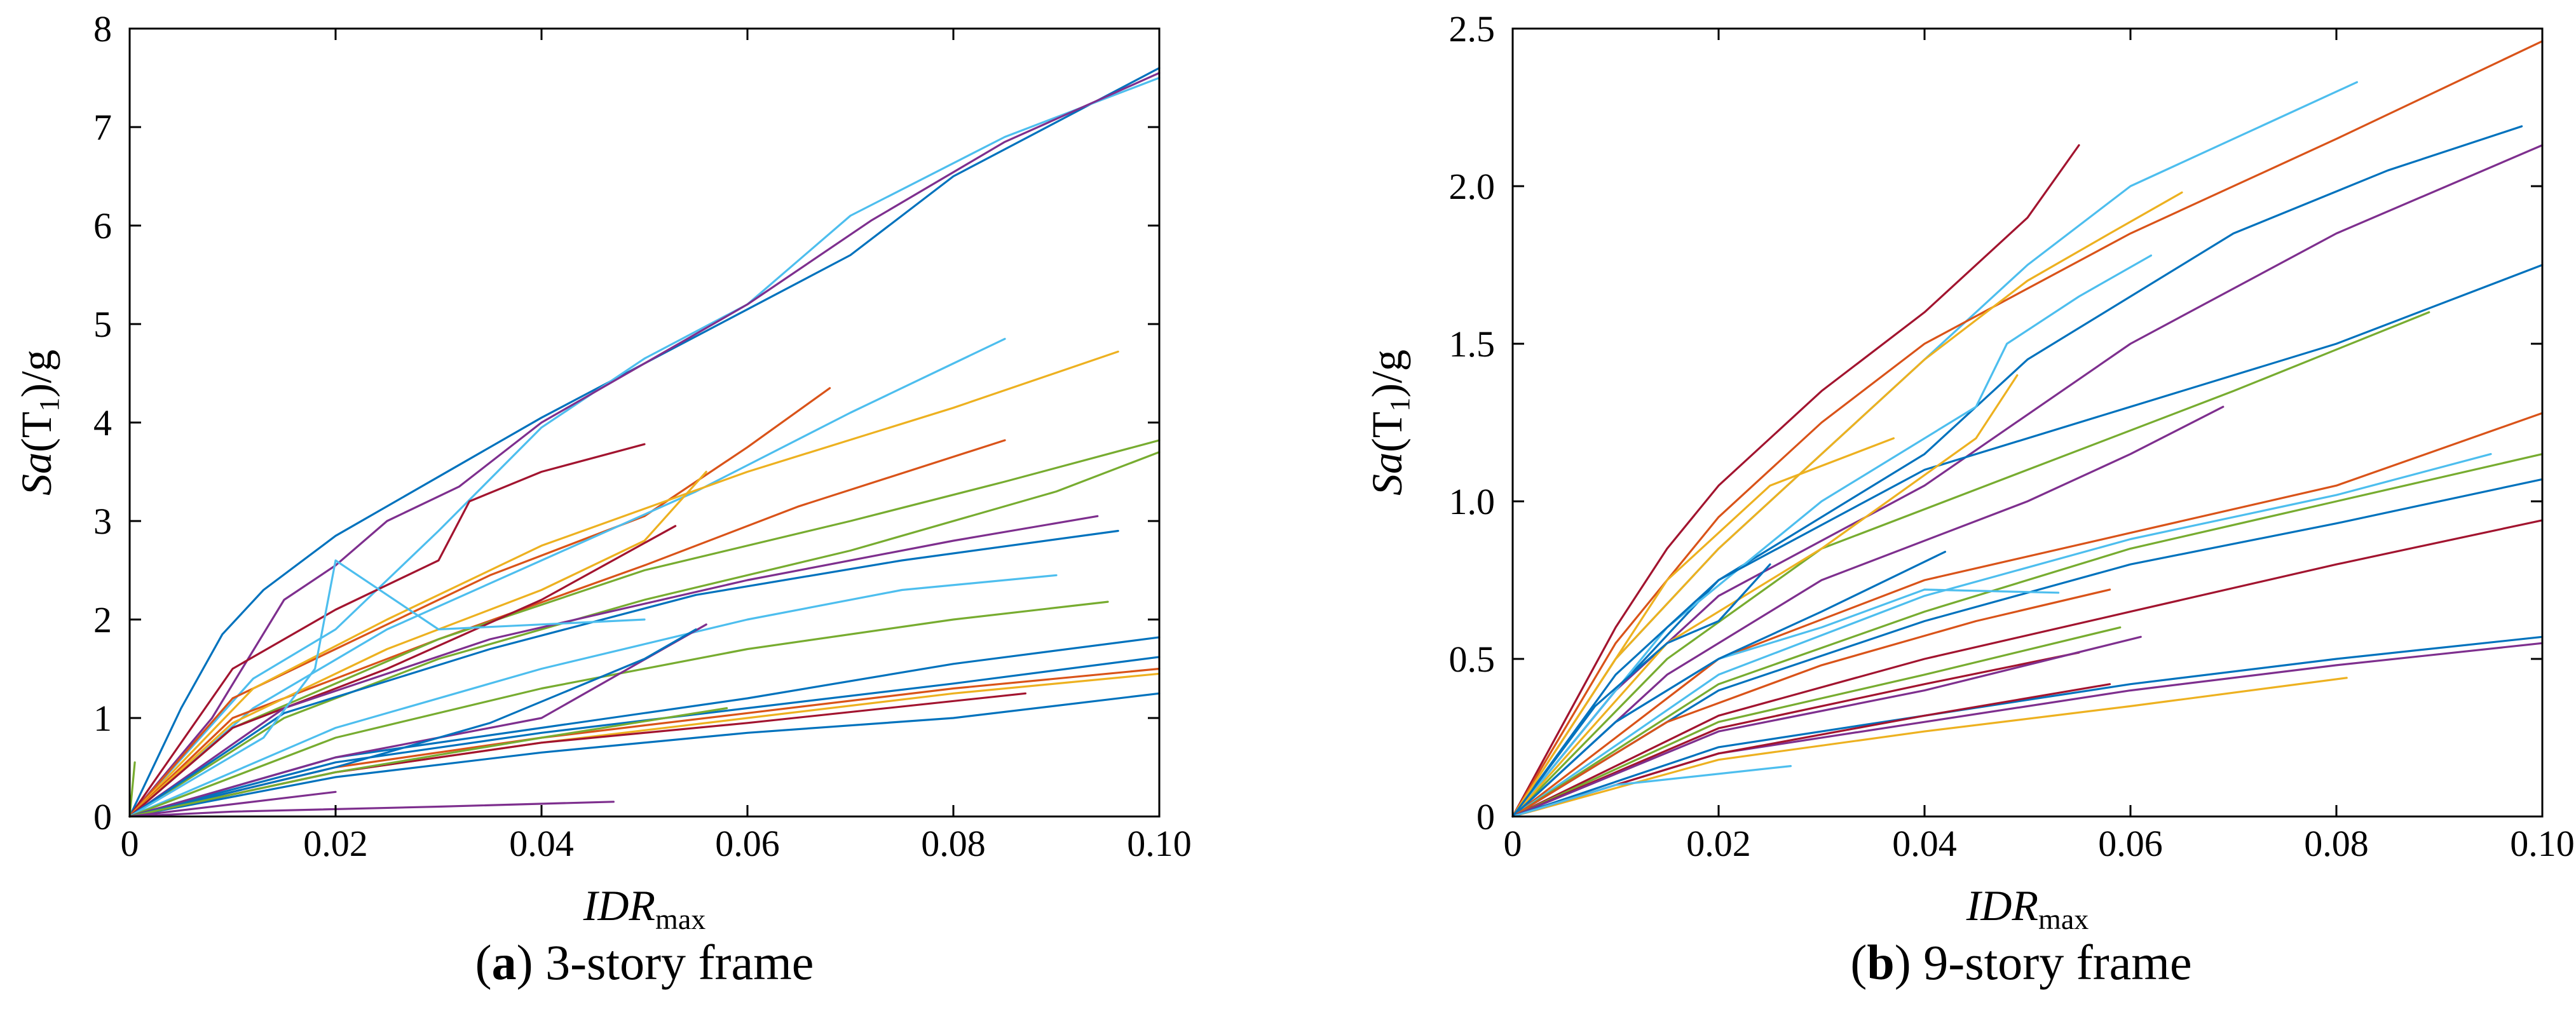 The width and height of the screenshot is (2576, 1023). What do you see at coordinates (1472, 186) in the screenshot?
I see `y-tick-label-b-4: 2.0` at bounding box center [1472, 186].